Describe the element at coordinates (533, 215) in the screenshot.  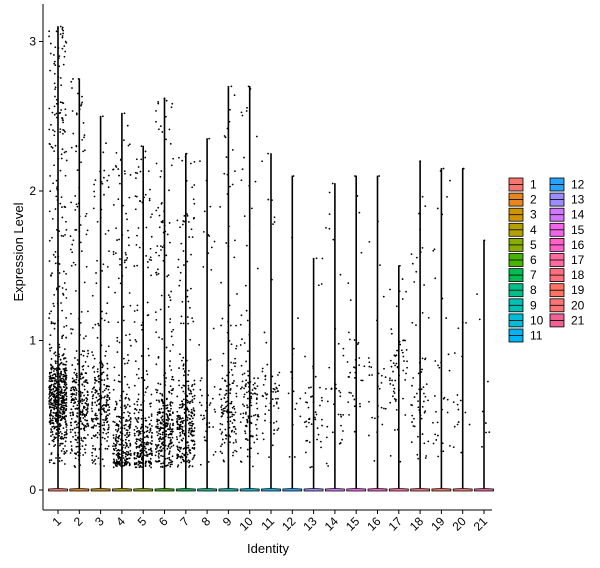
I see `legend-label: 3` at that location.